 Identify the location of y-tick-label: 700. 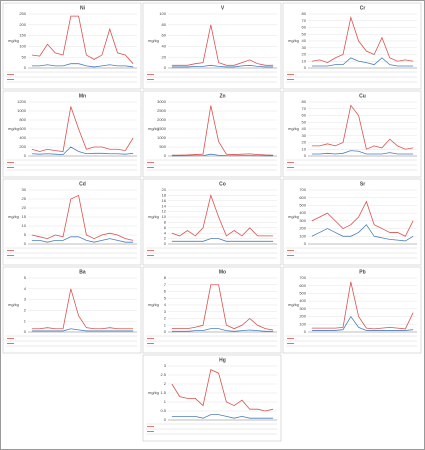
(302, 189).